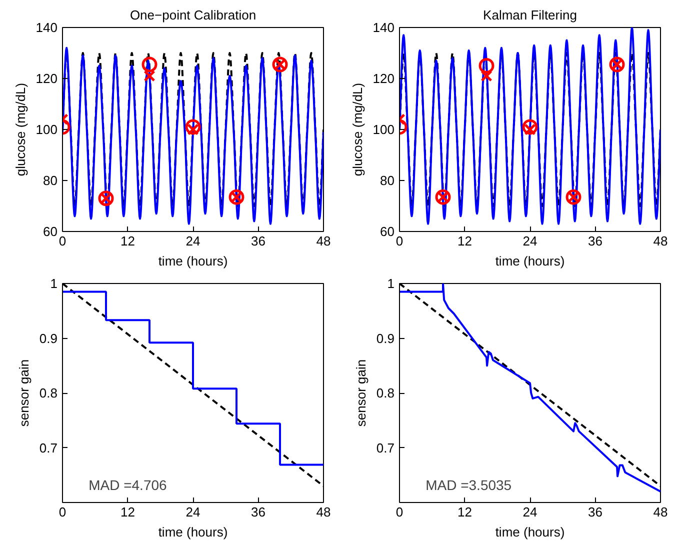 The width and height of the screenshot is (675, 542). I want to click on chart-title: One−point Calibration, so click(193, 15).